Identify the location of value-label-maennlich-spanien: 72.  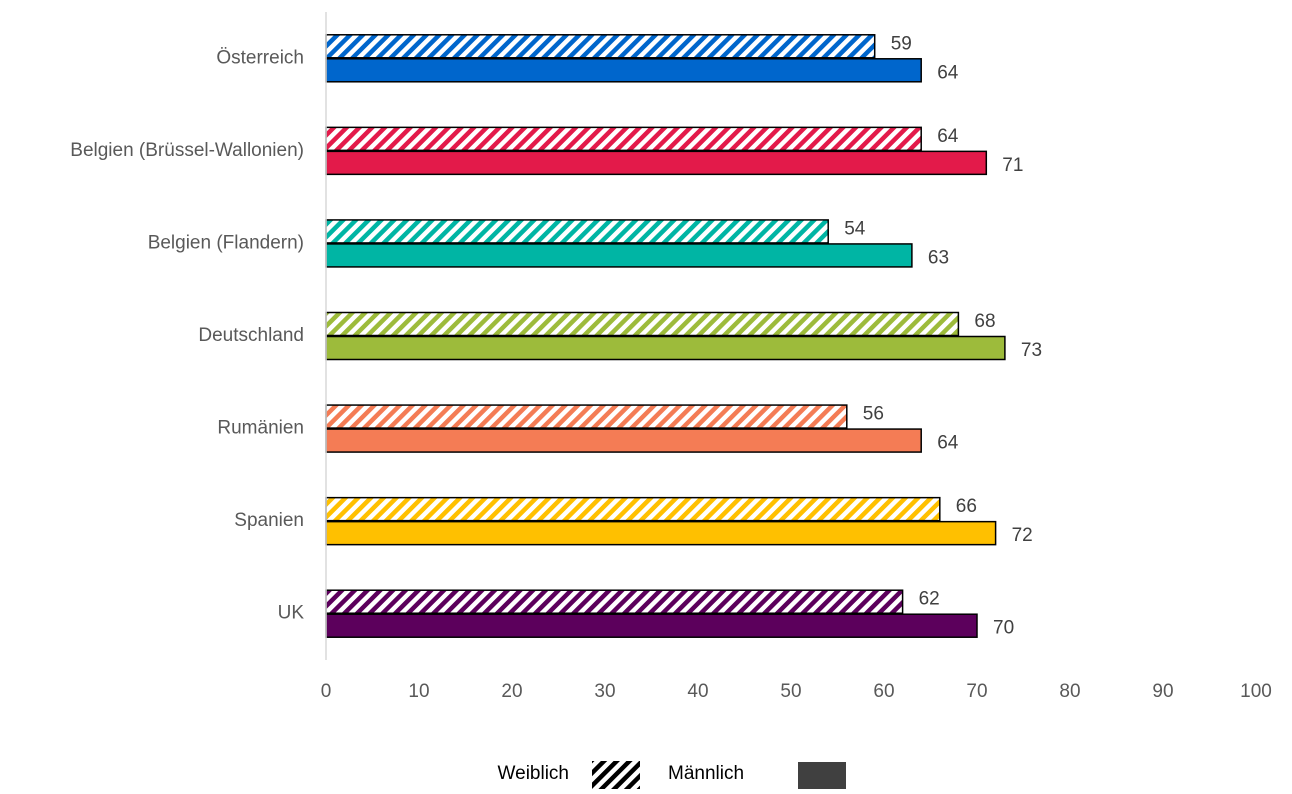
(1022, 535).